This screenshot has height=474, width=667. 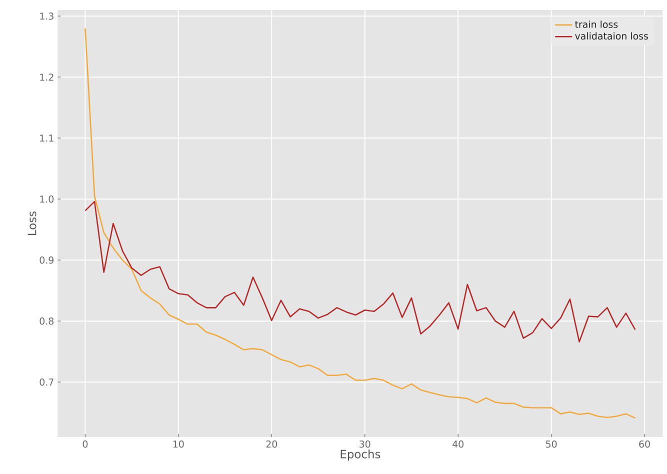 What do you see at coordinates (47, 16) in the screenshot?
I see `y-tick-label: 1.3` at bounding box center [47, 16].